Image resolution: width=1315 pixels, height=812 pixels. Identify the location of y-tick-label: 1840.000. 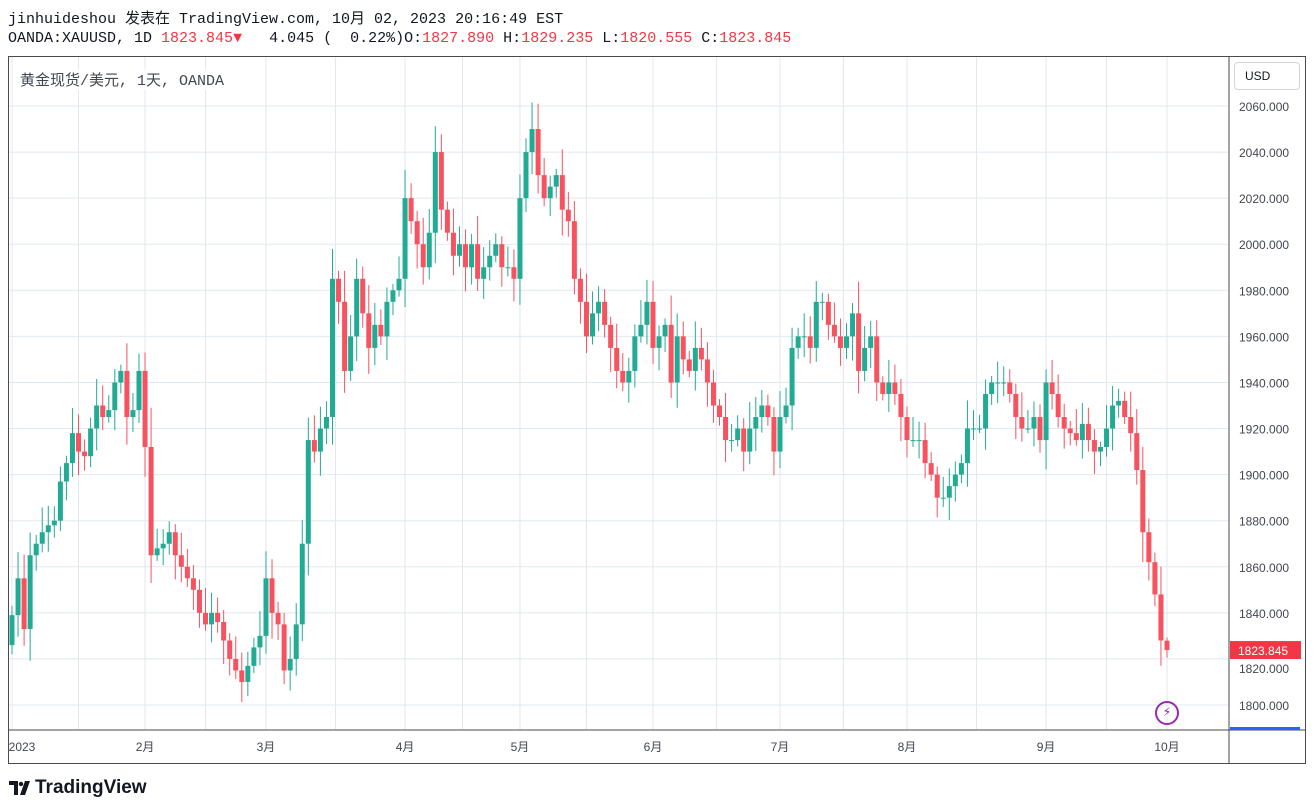
(1264, 614).